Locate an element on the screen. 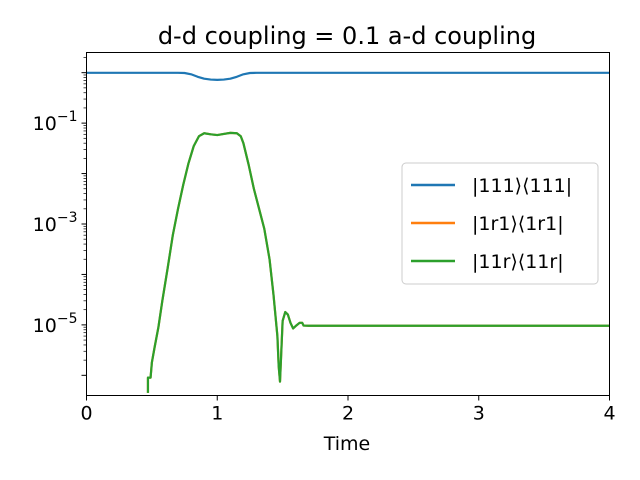 This screenshot has height=480, width=640. legend-label: |1r1⟩⟨1r1| is located at coordinates (518, 224).